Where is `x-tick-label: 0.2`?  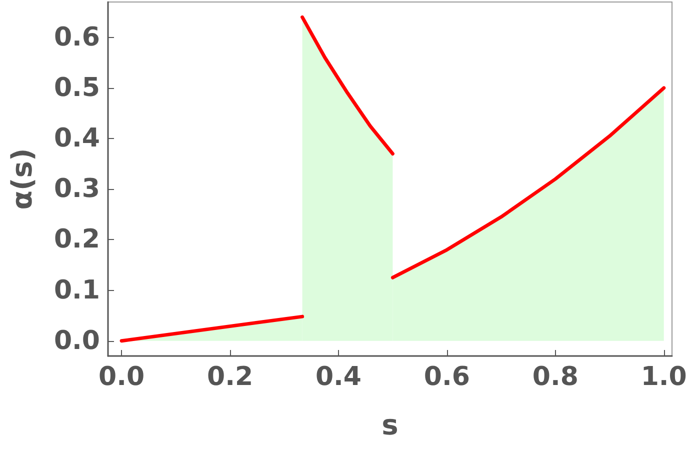
x-tick-label: 0.2 is located at coordinates (230, 377).